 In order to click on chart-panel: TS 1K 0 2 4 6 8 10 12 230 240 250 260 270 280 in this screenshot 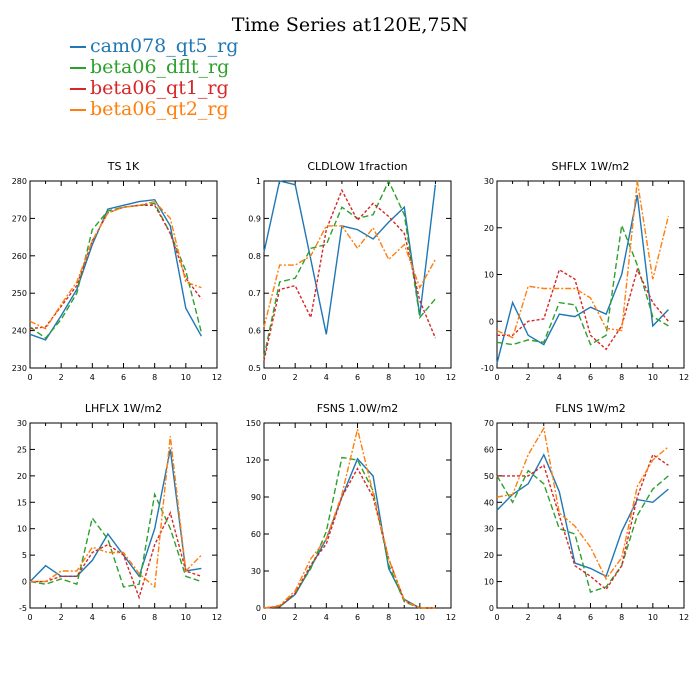, I will do `click(117, 271)`.